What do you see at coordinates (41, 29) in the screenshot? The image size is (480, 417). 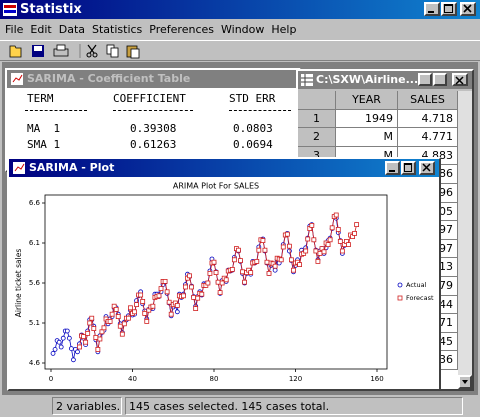 I see `menu-item: Edit` at bounding box center [41, 29].